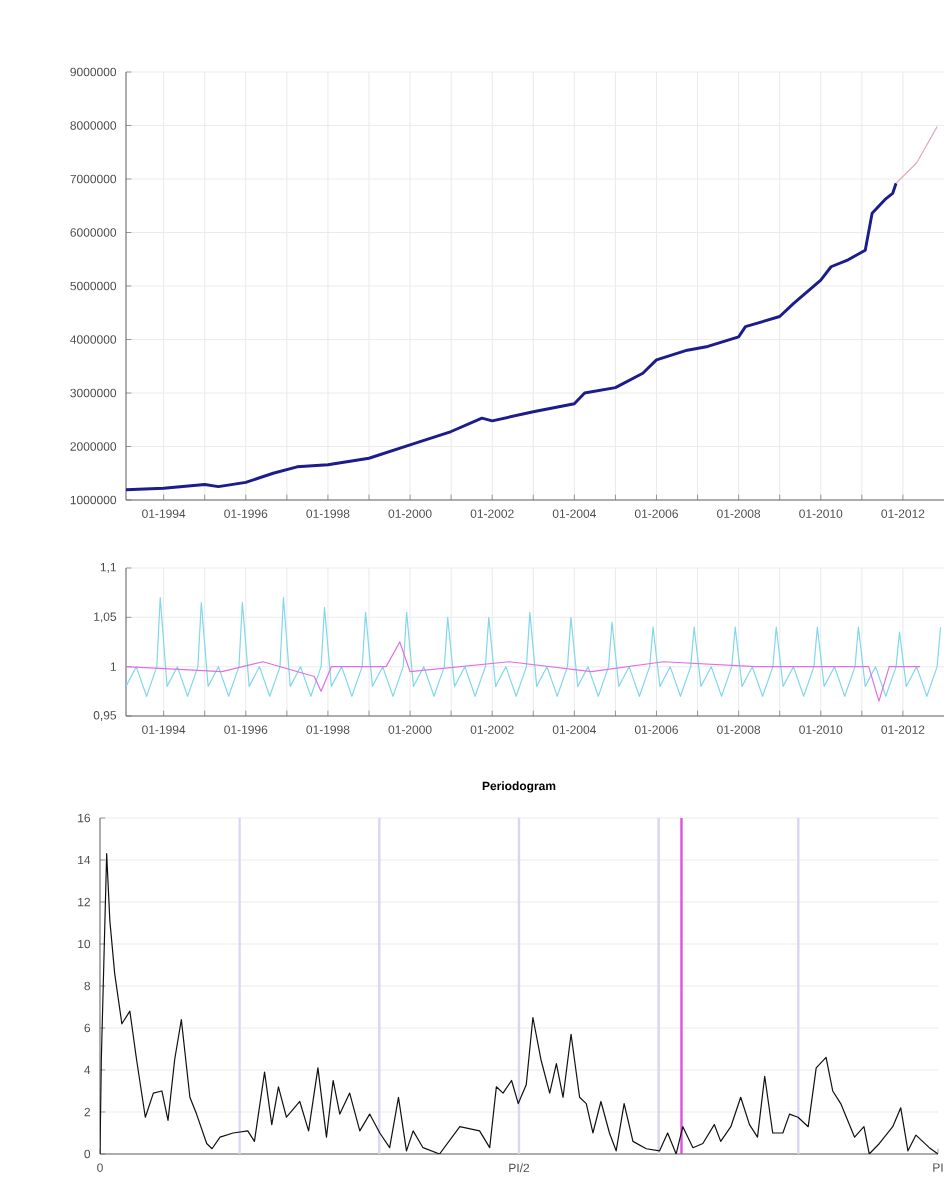 Image resolution: width=950 pixels, height=1186 pixels. What do you see at coordinates (534, 646) in the screenshot?
I see `line-series` at bounding box center [534, 646].